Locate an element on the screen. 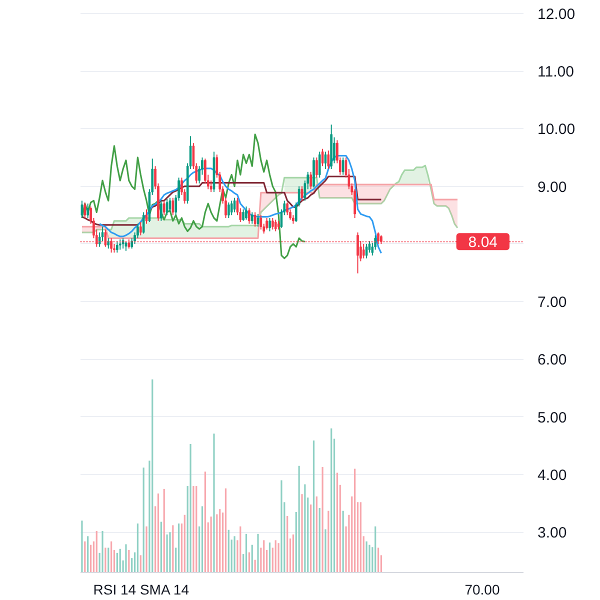  y-tick-label: 10.00 is located at coordinates (557, 129).